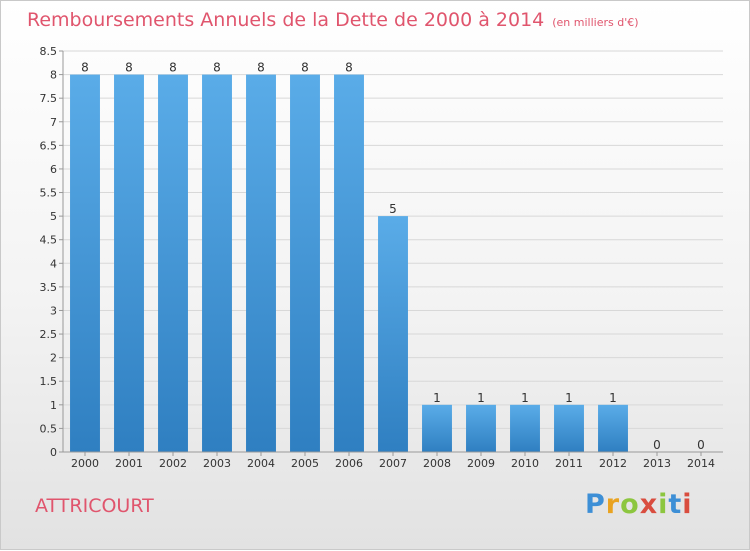  I want to click on y-tick-label: 1, so click(53, 405).